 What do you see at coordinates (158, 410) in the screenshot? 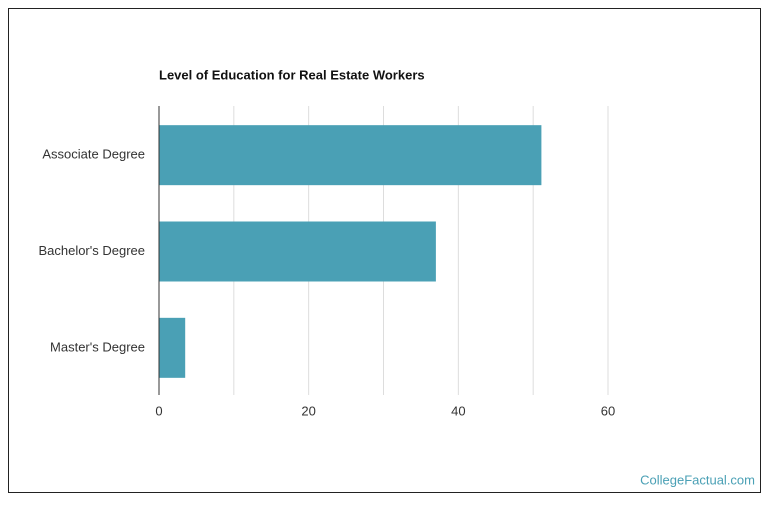
I see `x-tick-label: 0` at bounding box center [158, 410].